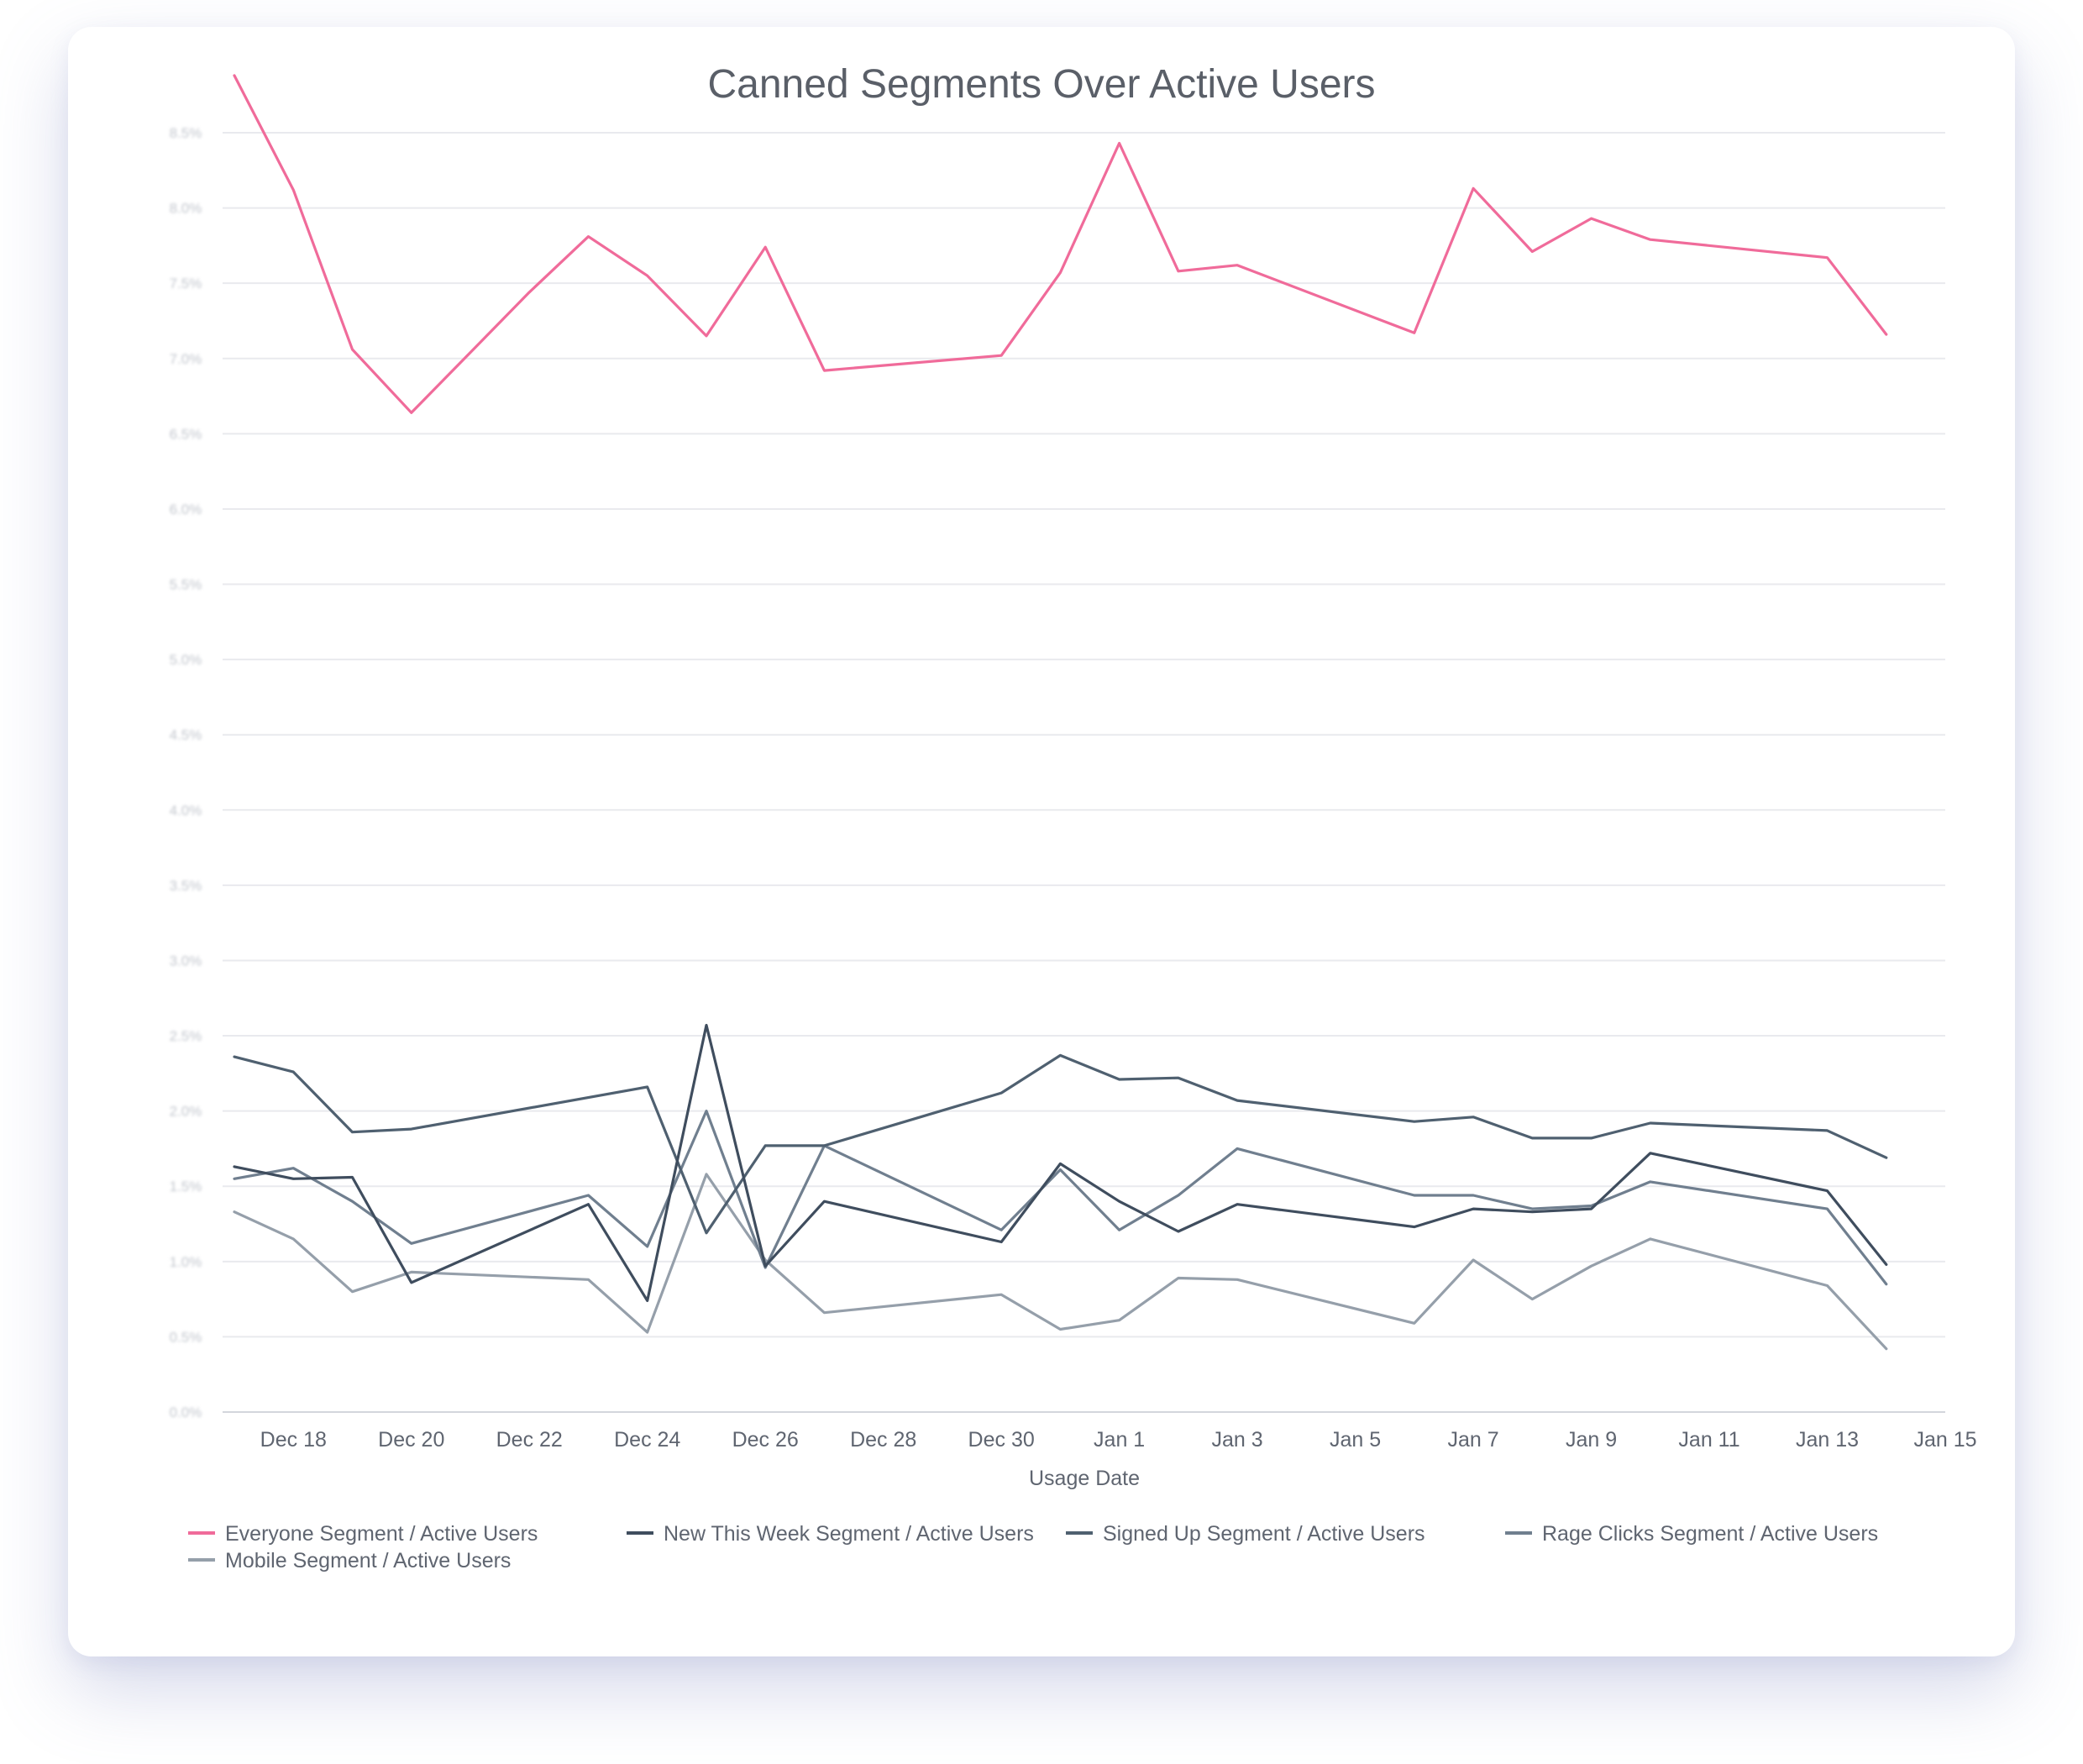 The width and height of the screenshot is (2083, 1764). I want to click on y-tick-label: 3.0%, so click(186, 961).